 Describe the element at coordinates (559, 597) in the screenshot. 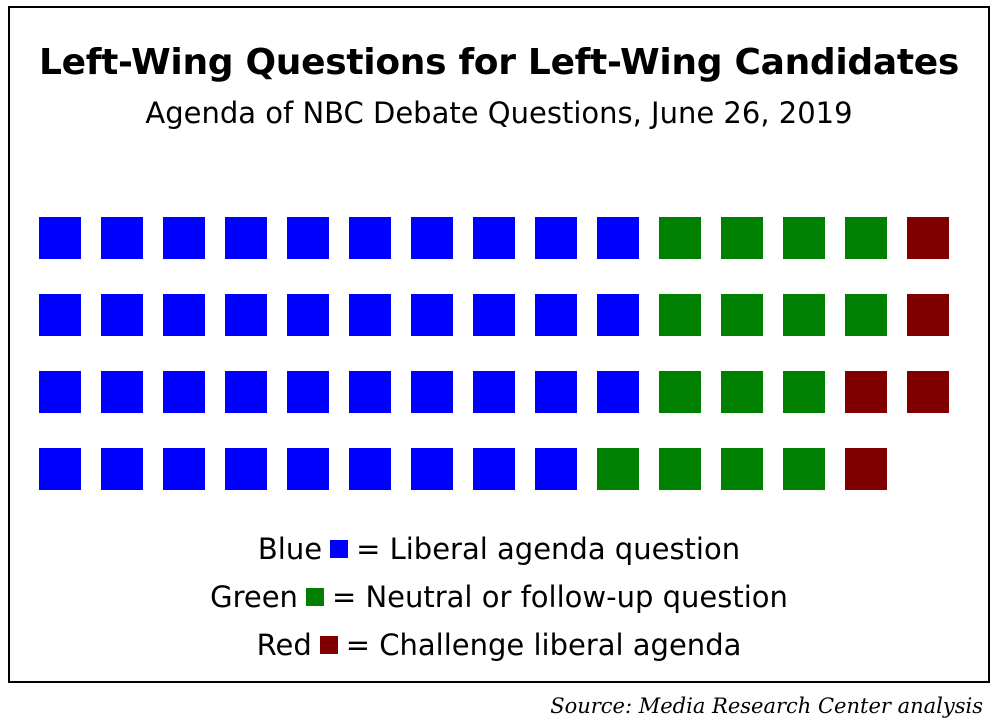

I see `legend-label: = Neutral or follow-up question` at that location.